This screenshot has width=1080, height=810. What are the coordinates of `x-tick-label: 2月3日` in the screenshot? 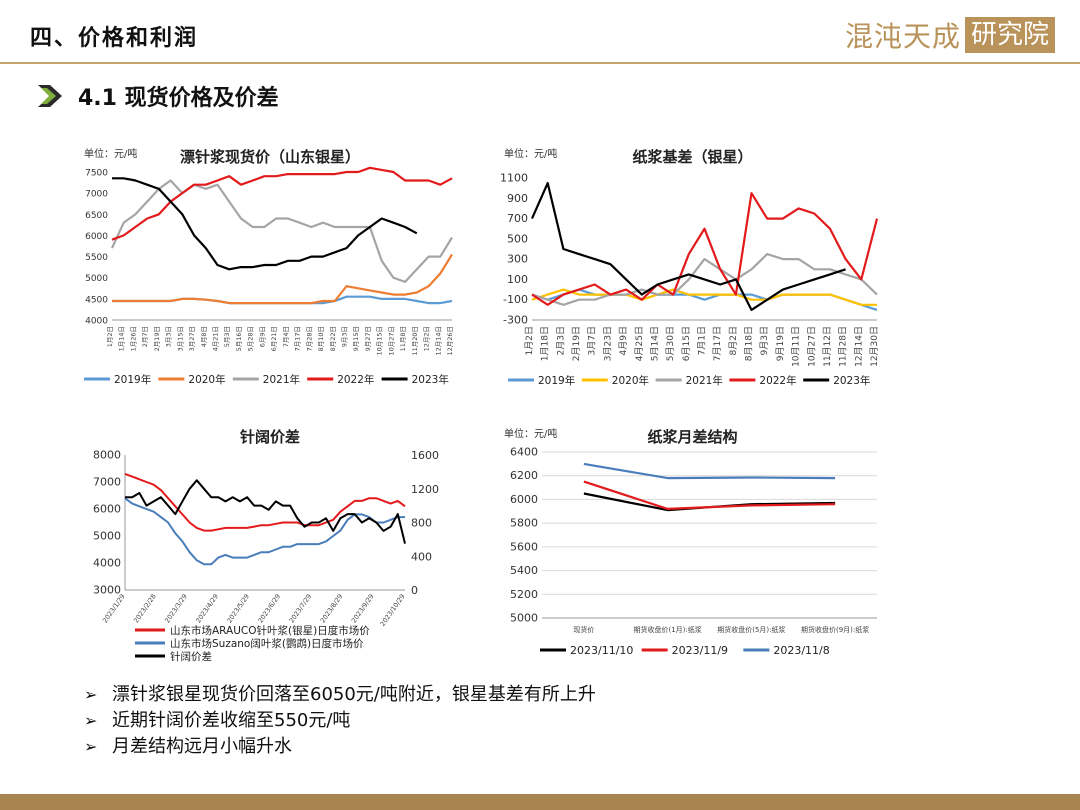 It's located at (560, 340).